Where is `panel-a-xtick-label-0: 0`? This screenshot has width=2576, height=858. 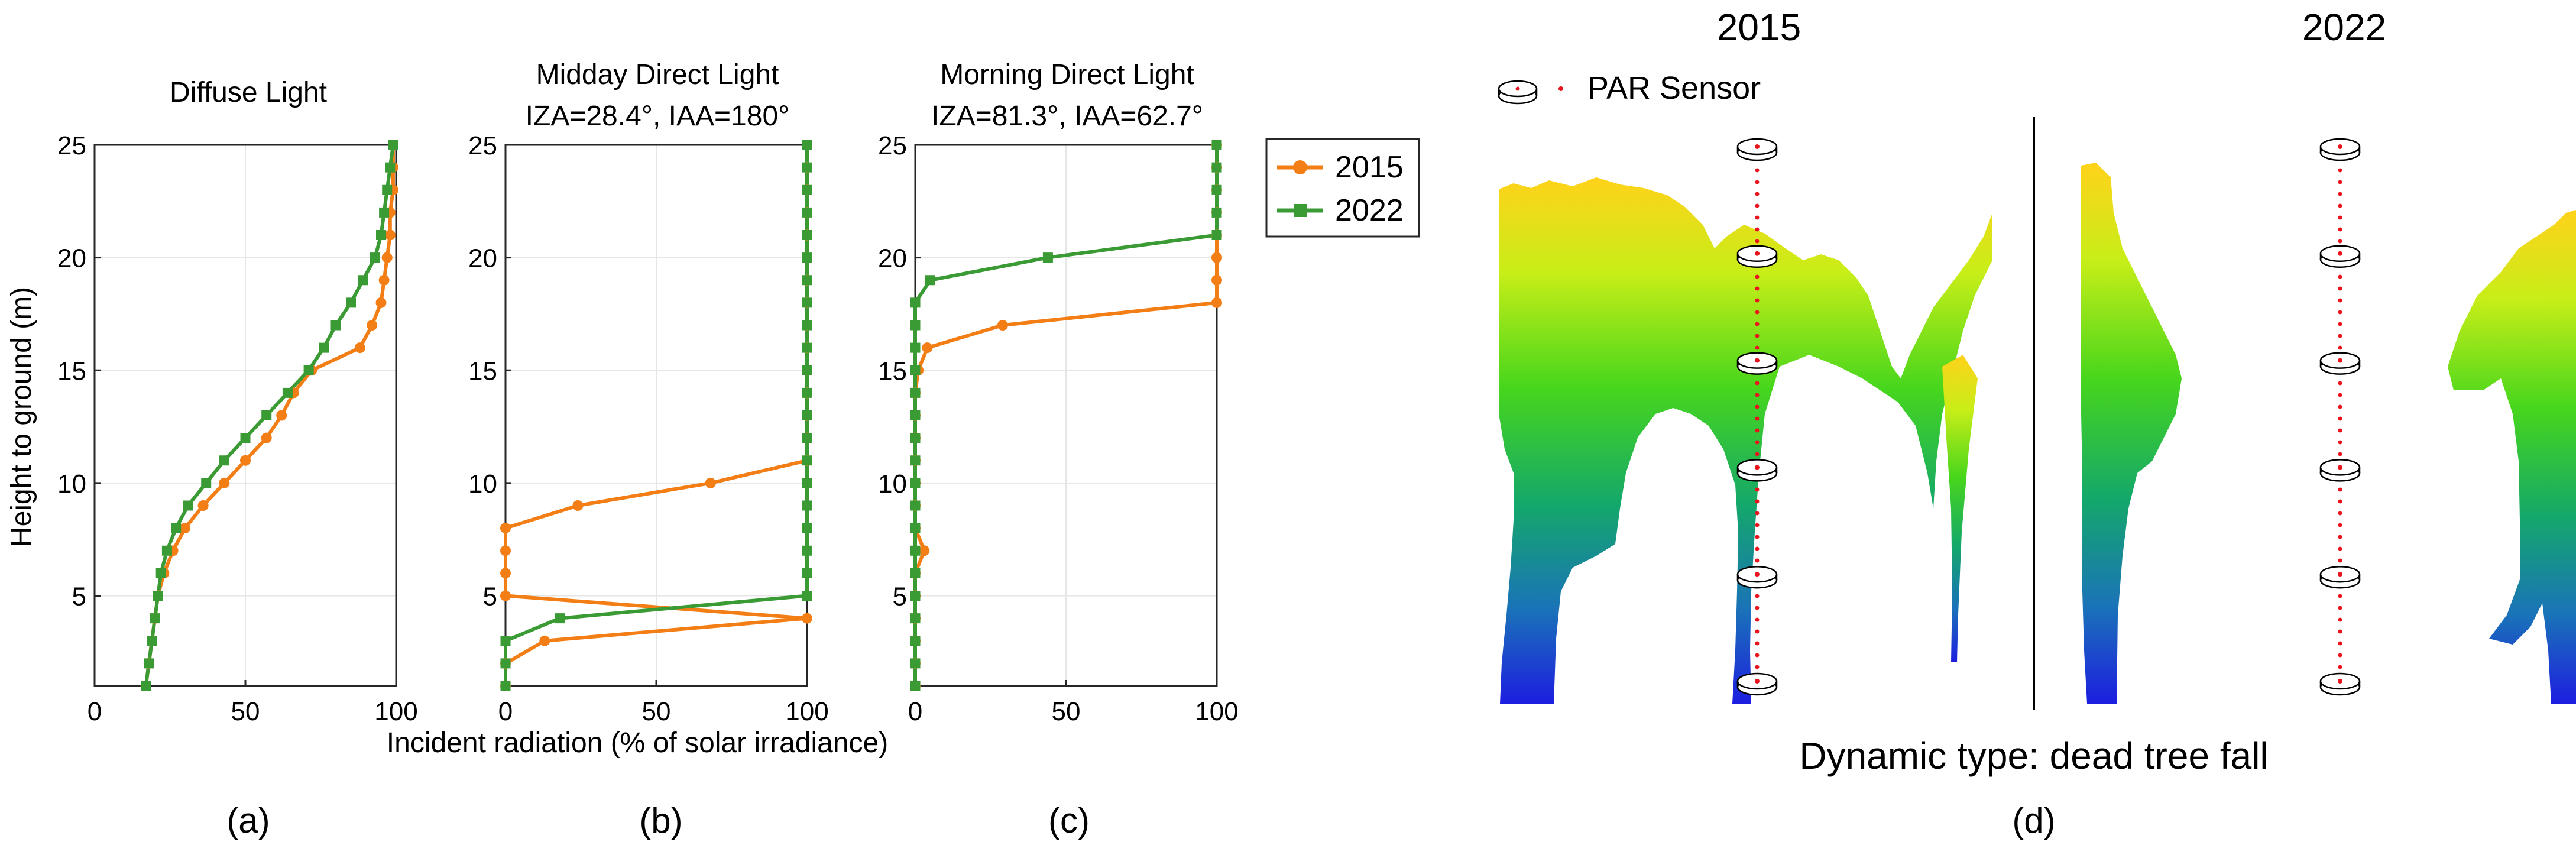
panel-a-xtick-label-0: 0 is located at coordinates (95, 711).